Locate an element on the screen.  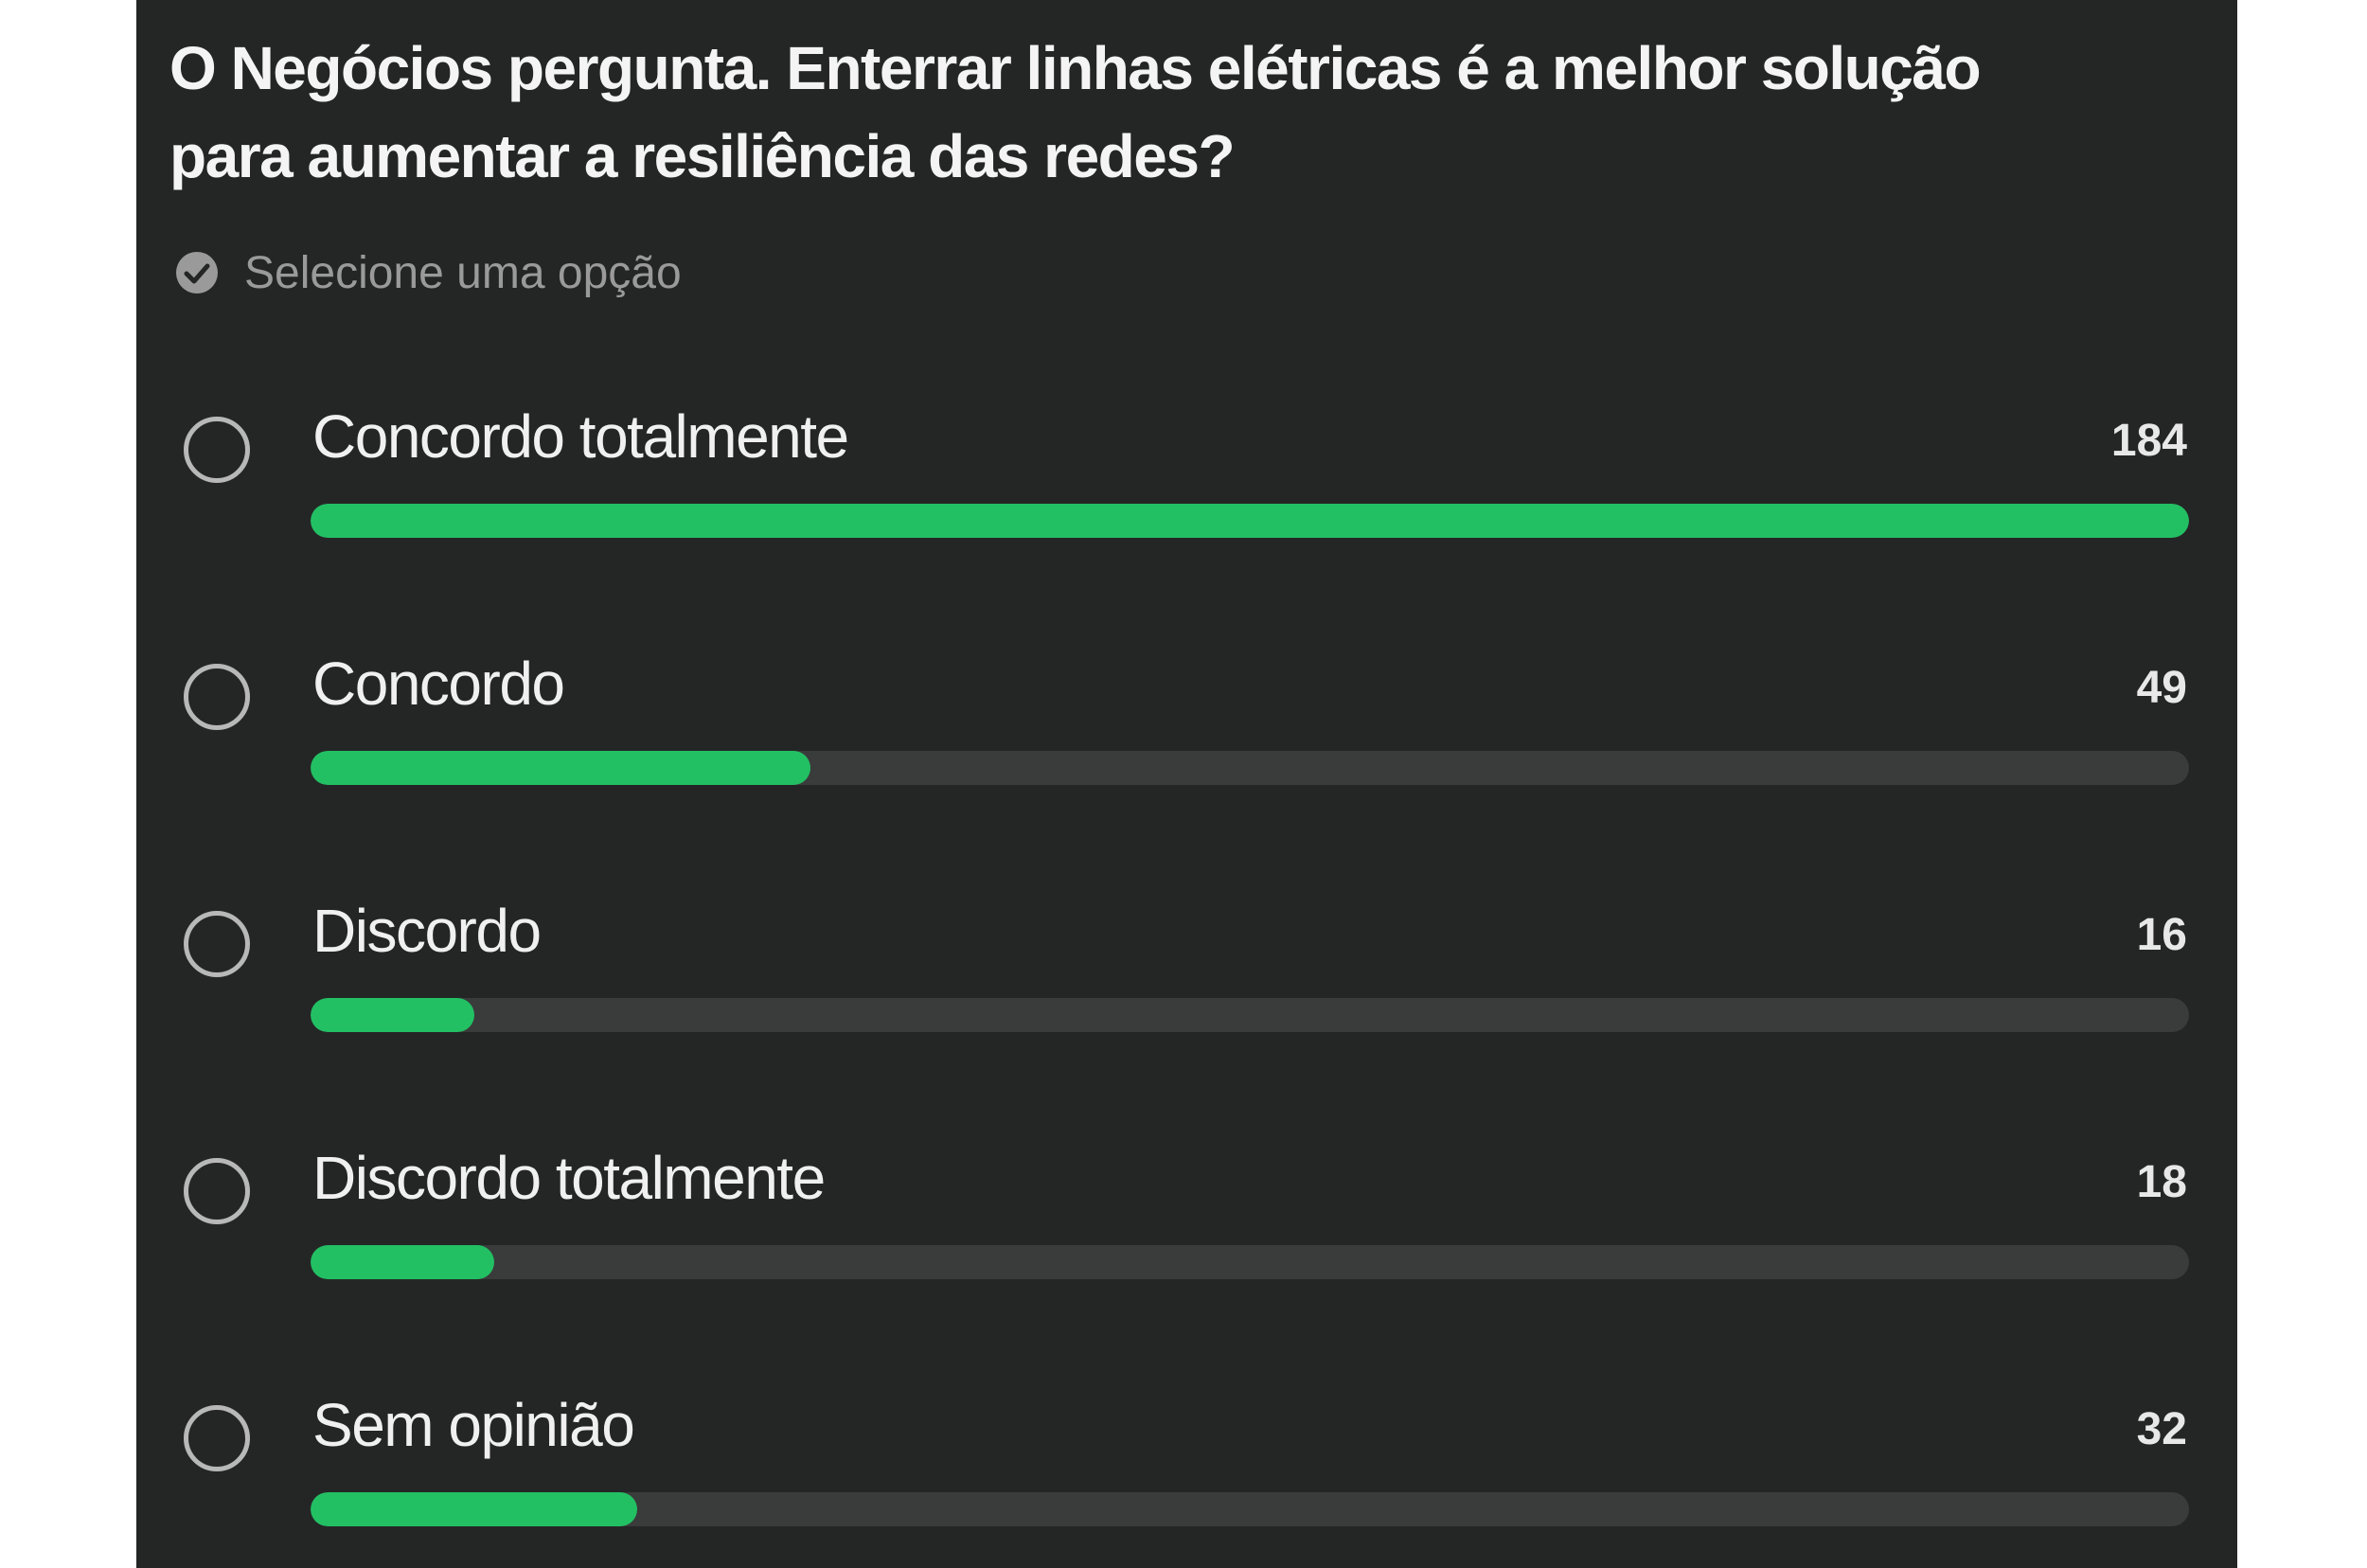
instruction-text: Selecione uma opção is located at coordinates (463, 272).